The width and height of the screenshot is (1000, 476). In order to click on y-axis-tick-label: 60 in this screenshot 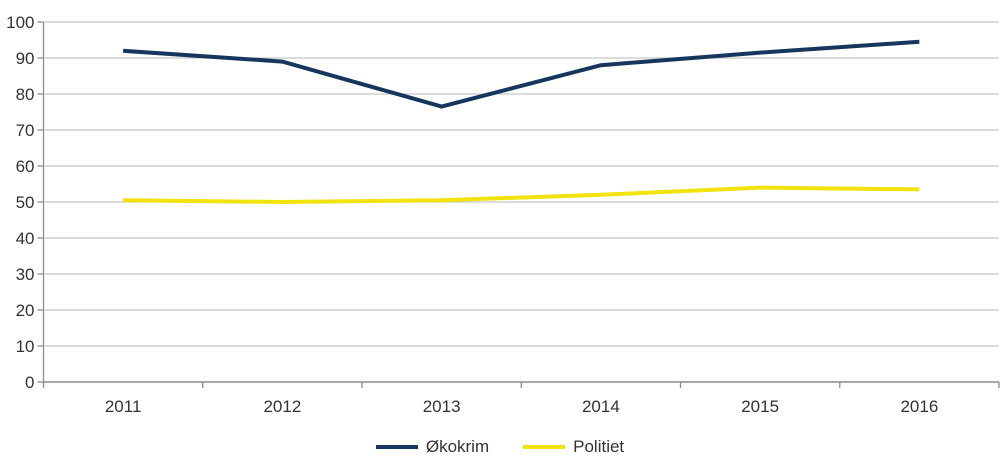, I will do `click(25, 166)`.